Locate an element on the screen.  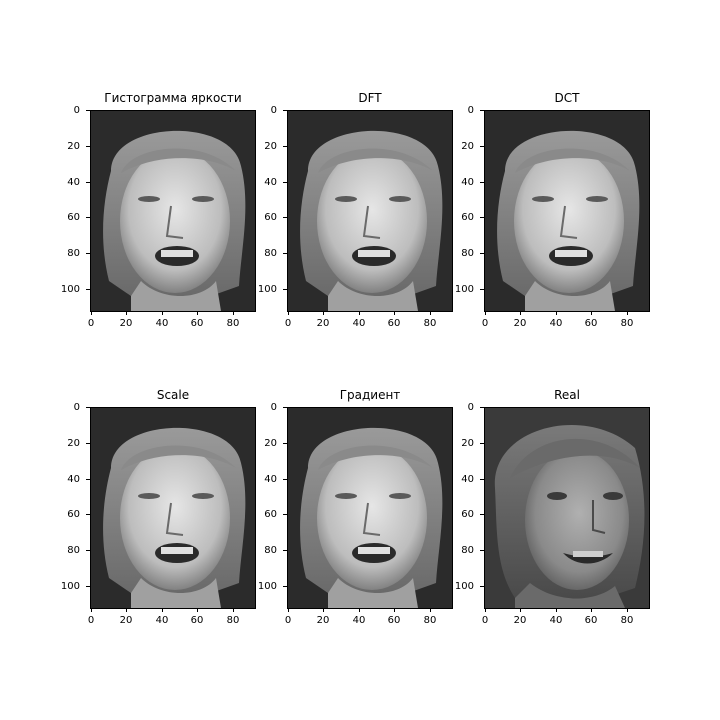
panel-title: Гистограмма яркости is located at coordinates (173, 98).